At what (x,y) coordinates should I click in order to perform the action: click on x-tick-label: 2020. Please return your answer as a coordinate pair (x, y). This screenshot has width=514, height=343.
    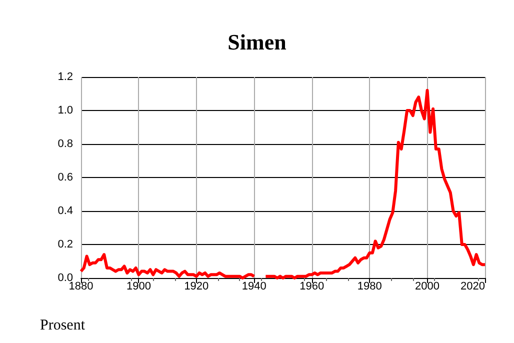
    Looking at the image, I should click on (472, 286).